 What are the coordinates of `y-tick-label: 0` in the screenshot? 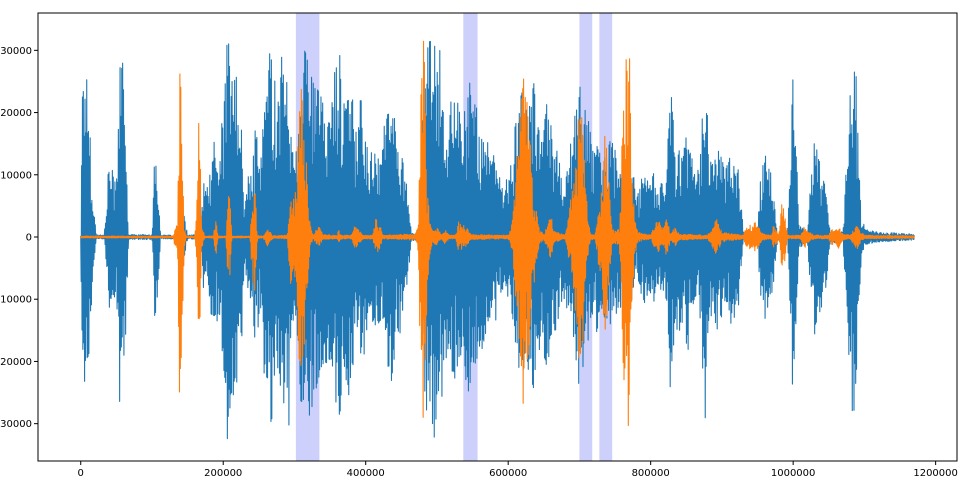 It's located at (29, 238).